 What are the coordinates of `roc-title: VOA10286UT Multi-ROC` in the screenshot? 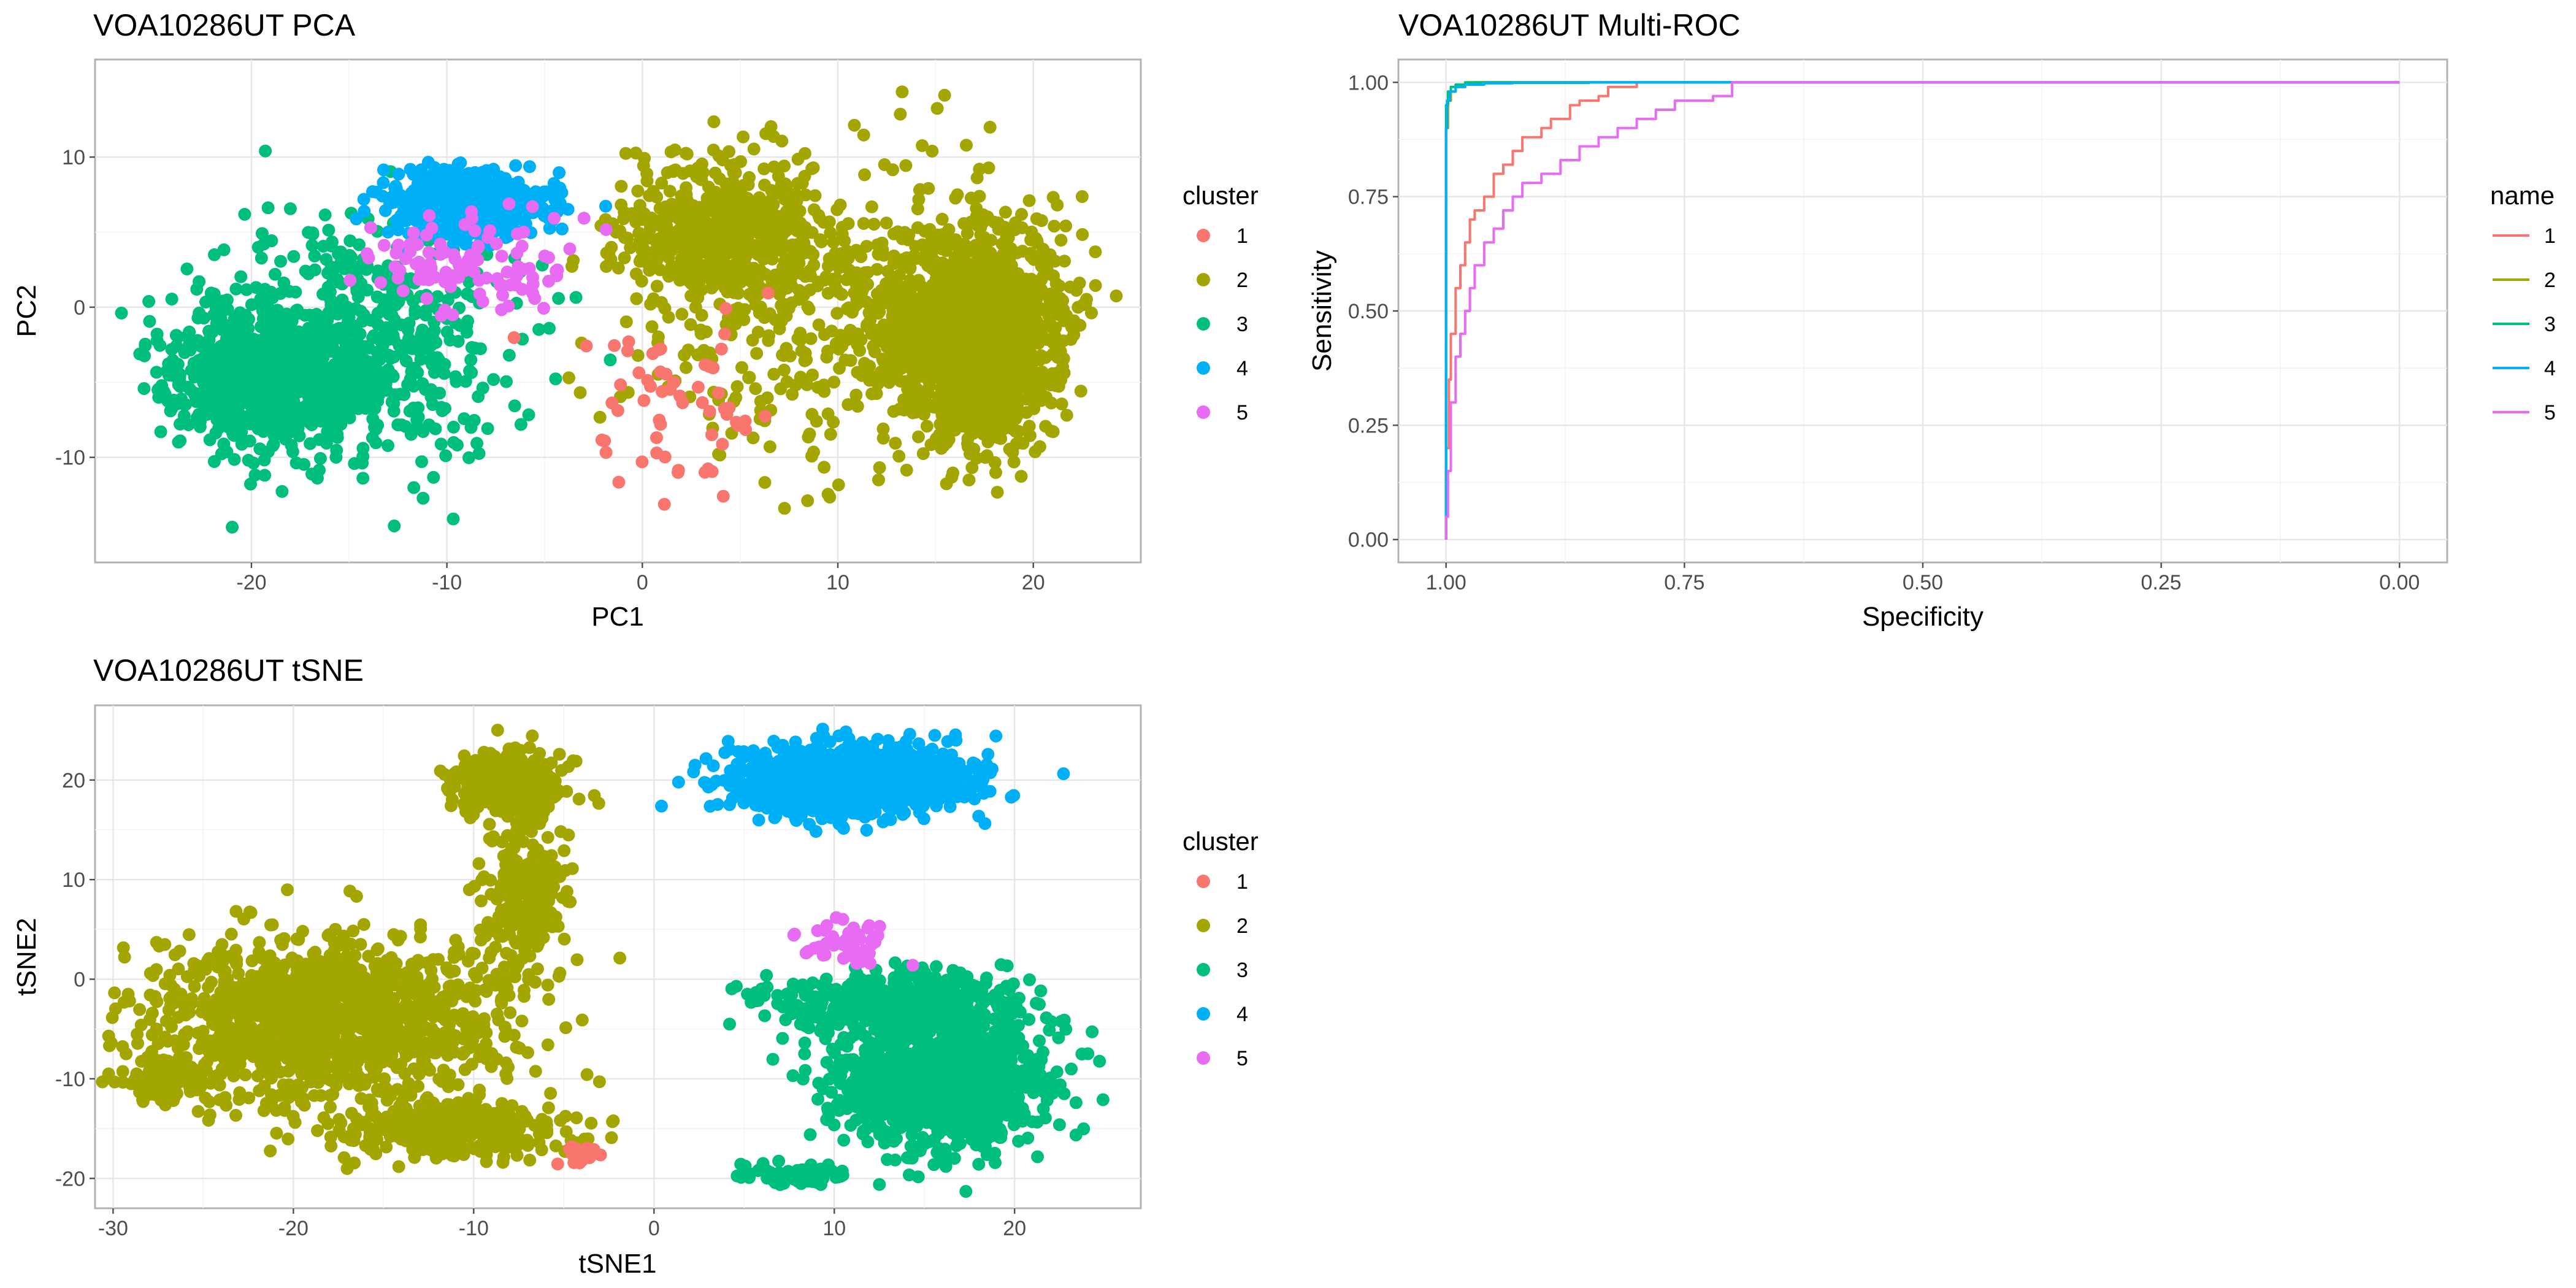 It's located at (1569, 25).